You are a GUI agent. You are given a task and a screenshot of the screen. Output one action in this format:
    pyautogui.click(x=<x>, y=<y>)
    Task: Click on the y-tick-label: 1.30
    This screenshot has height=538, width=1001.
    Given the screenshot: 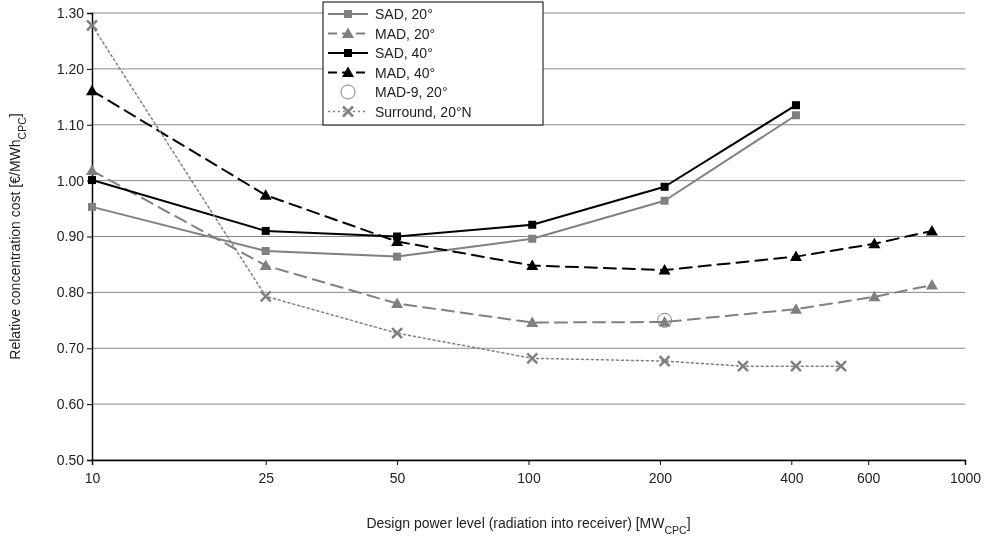 What is the action you would take?
    pyautogui.click(x=70, y=12)
    